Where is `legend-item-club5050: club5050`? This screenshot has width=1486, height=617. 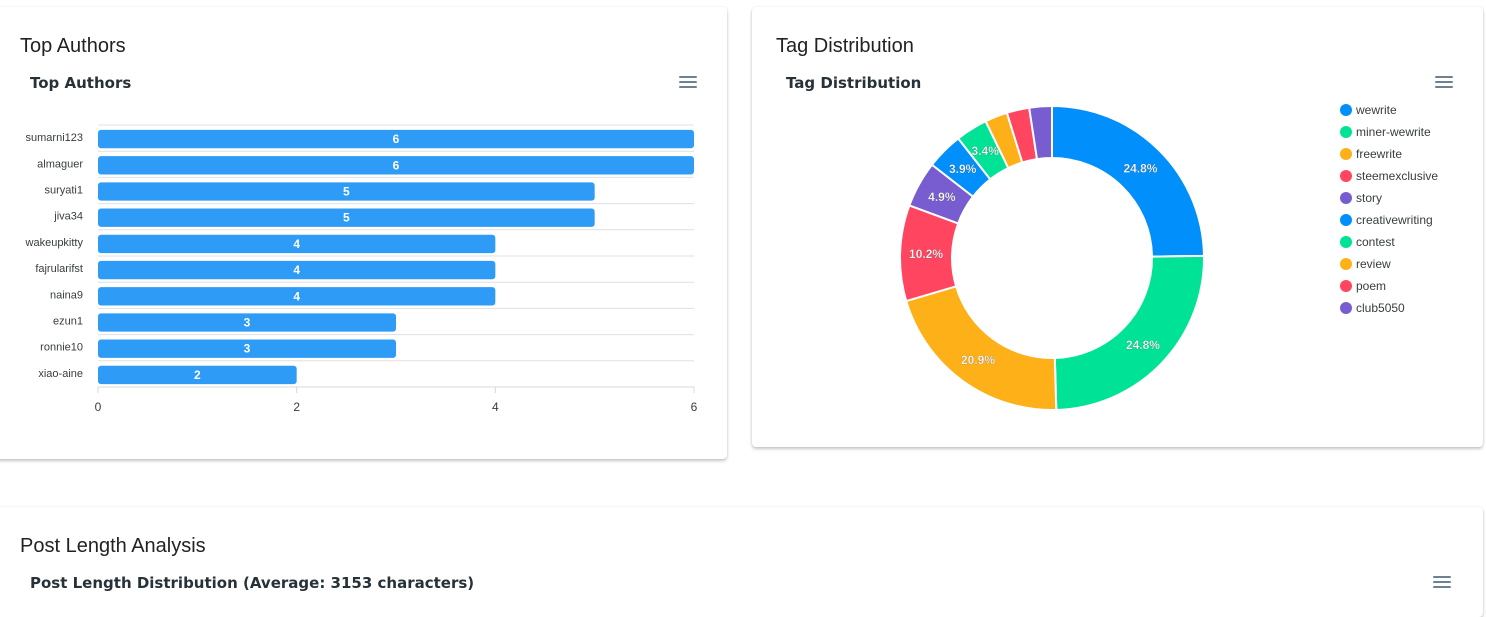 legend-item-club5050: club5050 is located at coordinates (1389, 308).